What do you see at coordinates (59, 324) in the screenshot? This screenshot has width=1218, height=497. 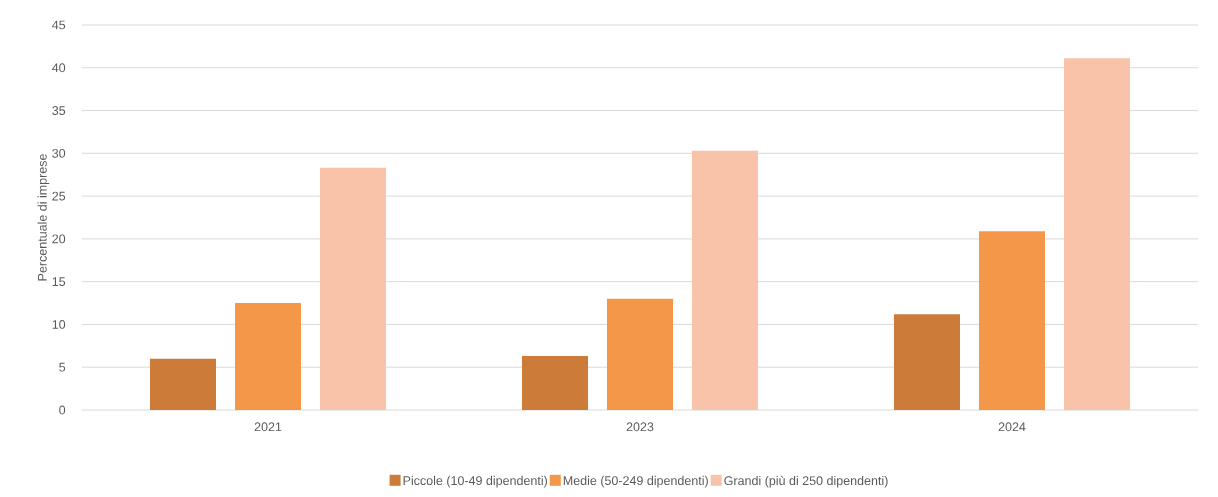 I see `y-tick-label: 10` at bounding box center [59, 324].